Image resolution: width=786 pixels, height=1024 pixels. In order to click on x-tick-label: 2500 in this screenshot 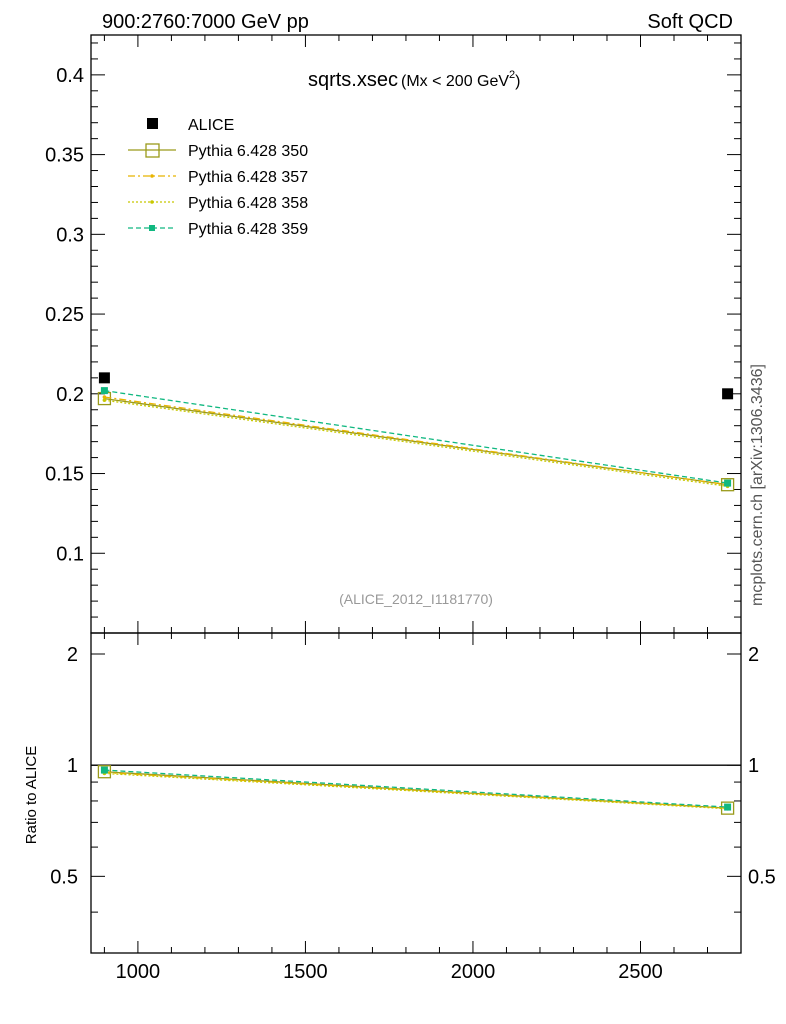, I will do `click(640, 972)`.